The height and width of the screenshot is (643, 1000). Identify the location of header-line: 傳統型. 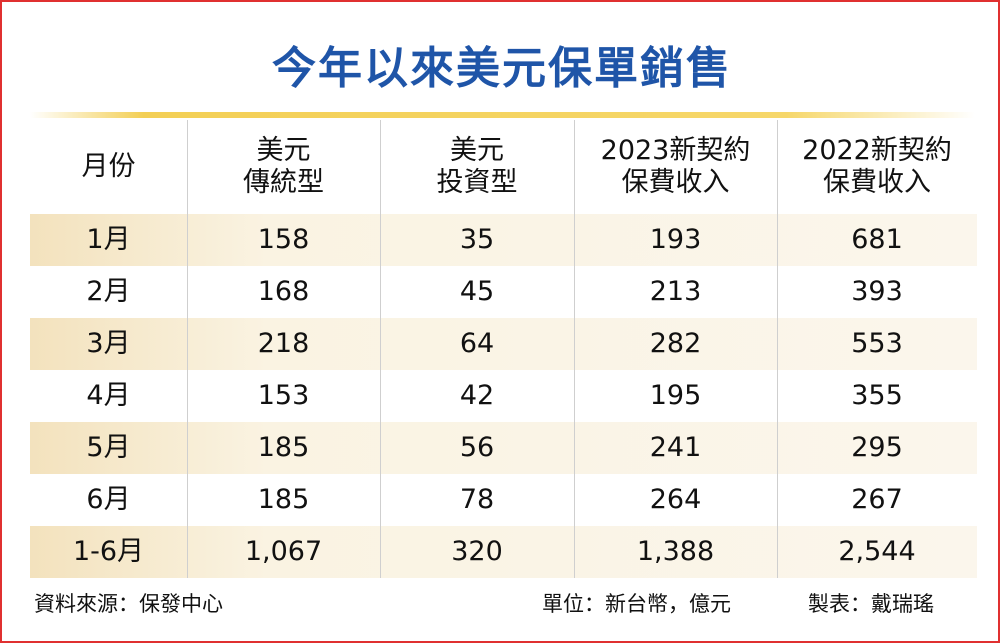
(283, 182).